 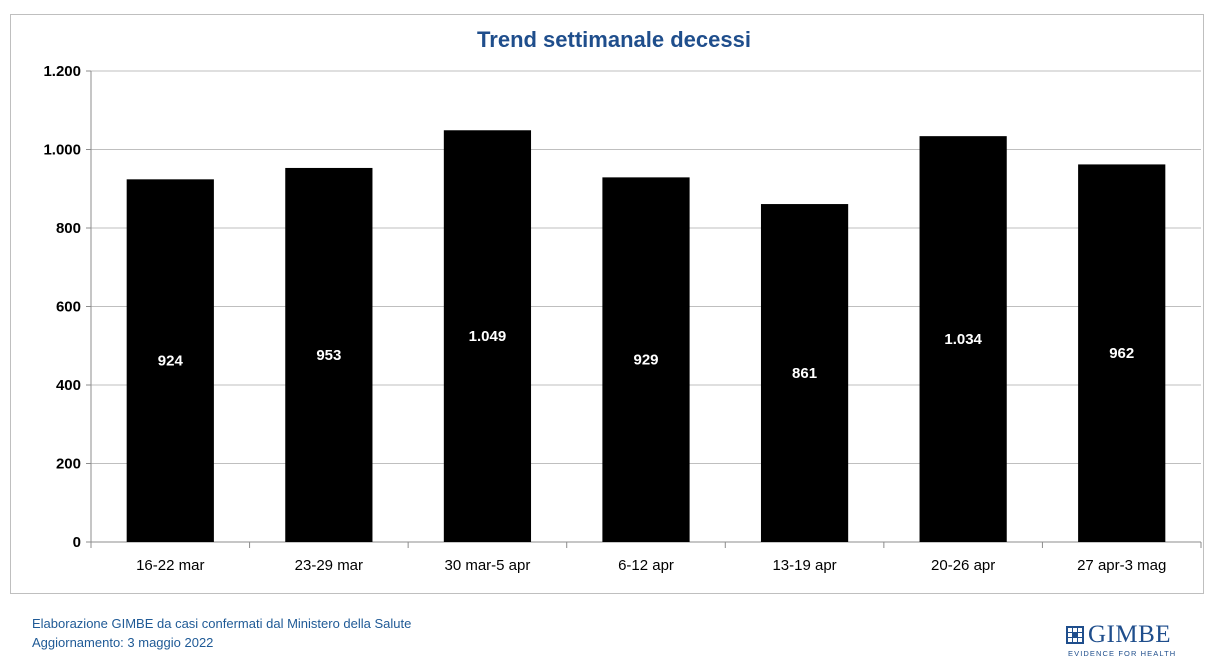 I want to click on x-tick-label: 30 mar-5 apr, so click(x=487, y=565).